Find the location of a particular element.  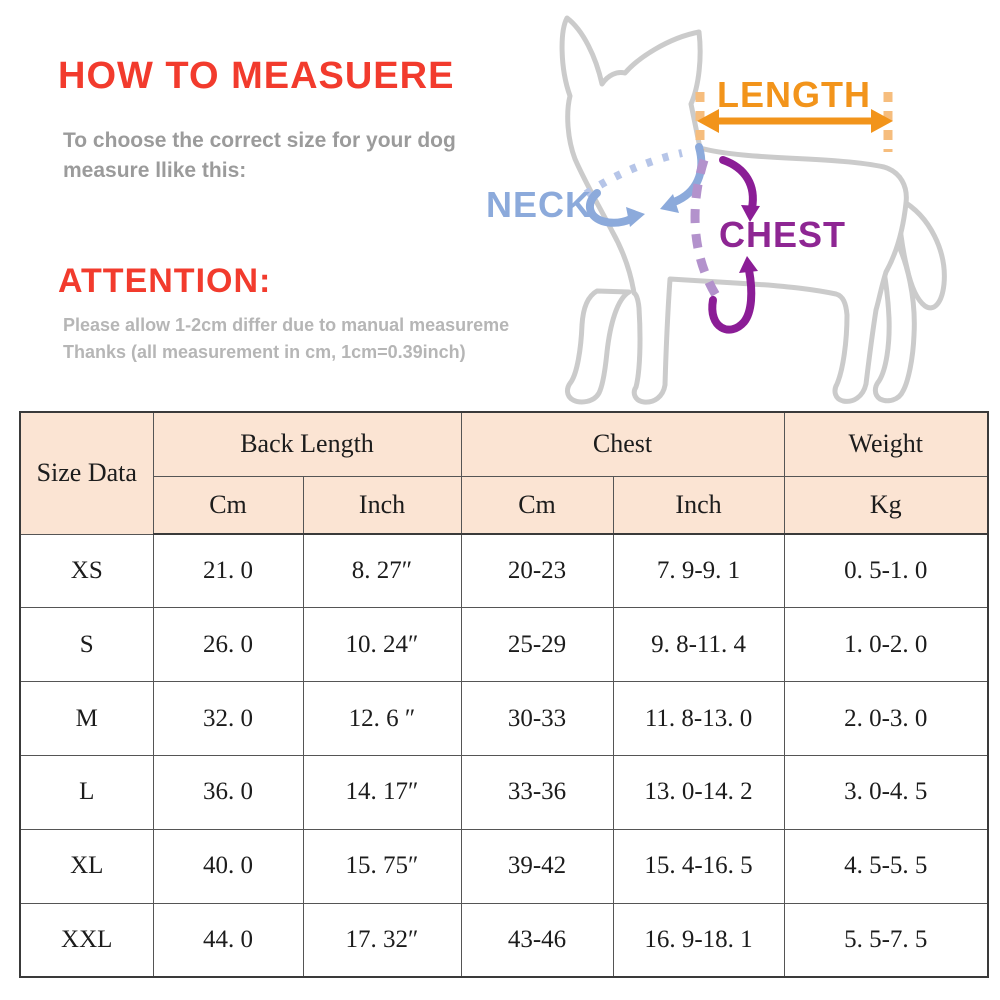

weight-kg-cell: 3. 0-4. 5 is located at coordinates (886, 792).